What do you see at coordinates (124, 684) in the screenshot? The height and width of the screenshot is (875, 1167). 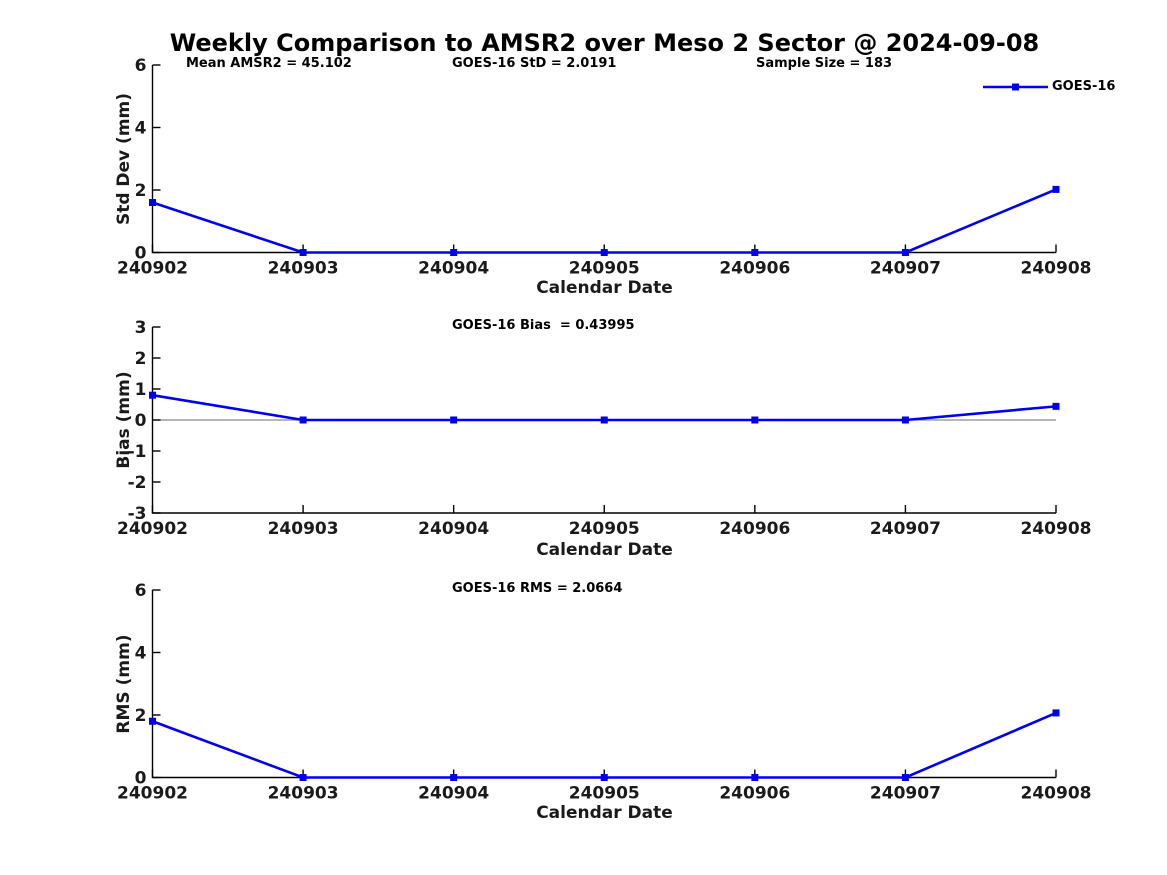 I see `y-axis-label-rms: RMS (mm)` at bounding box center [124, 684].